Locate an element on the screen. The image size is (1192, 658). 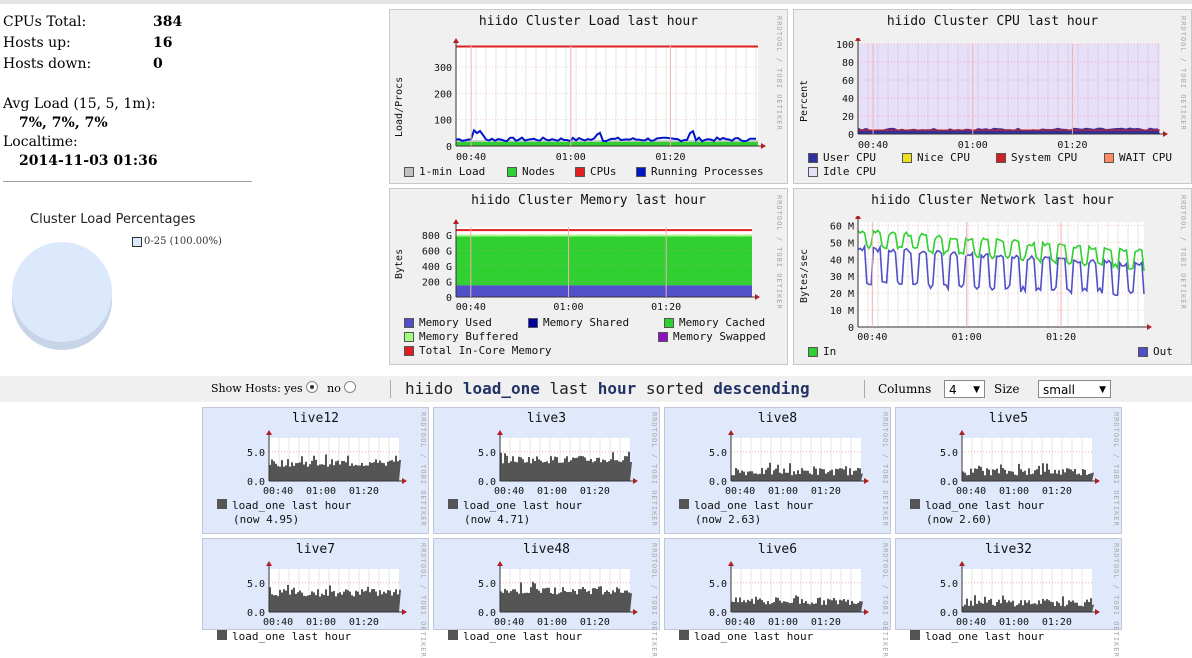
cpu-user-area is located at coordinates (1009, 130).